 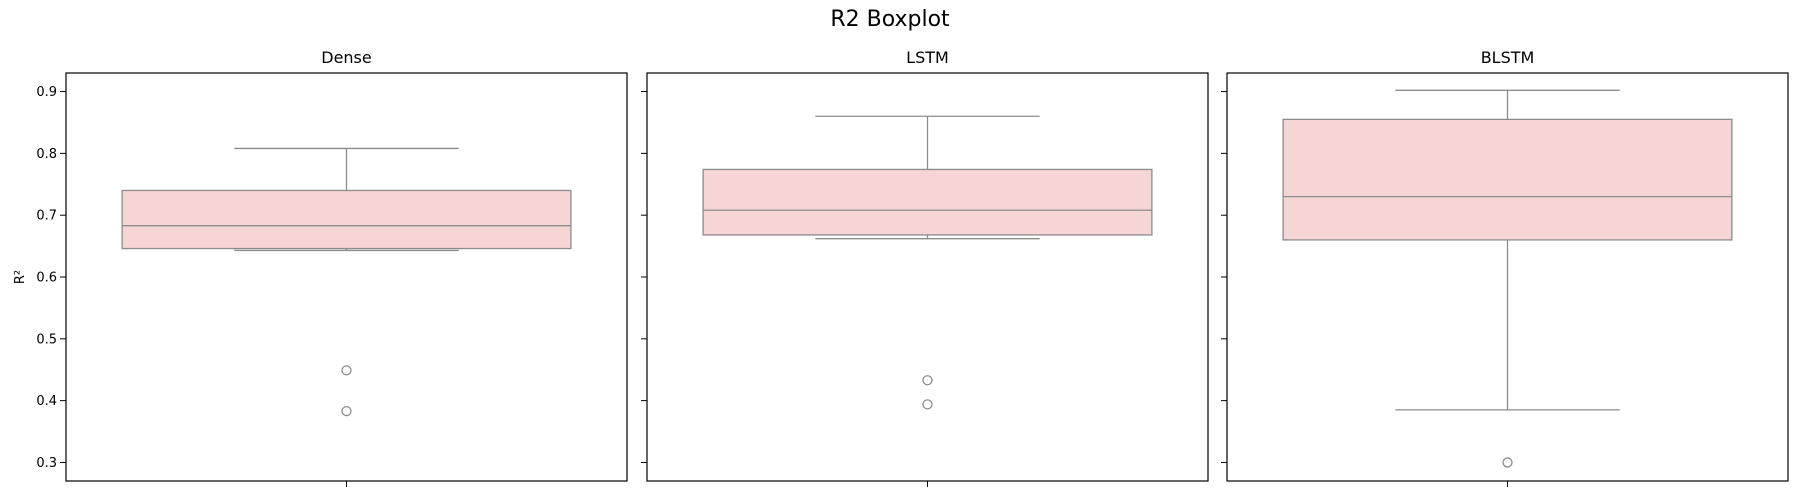 I want to click on y-tick-label: 0.6, so click(x=46, y=278).